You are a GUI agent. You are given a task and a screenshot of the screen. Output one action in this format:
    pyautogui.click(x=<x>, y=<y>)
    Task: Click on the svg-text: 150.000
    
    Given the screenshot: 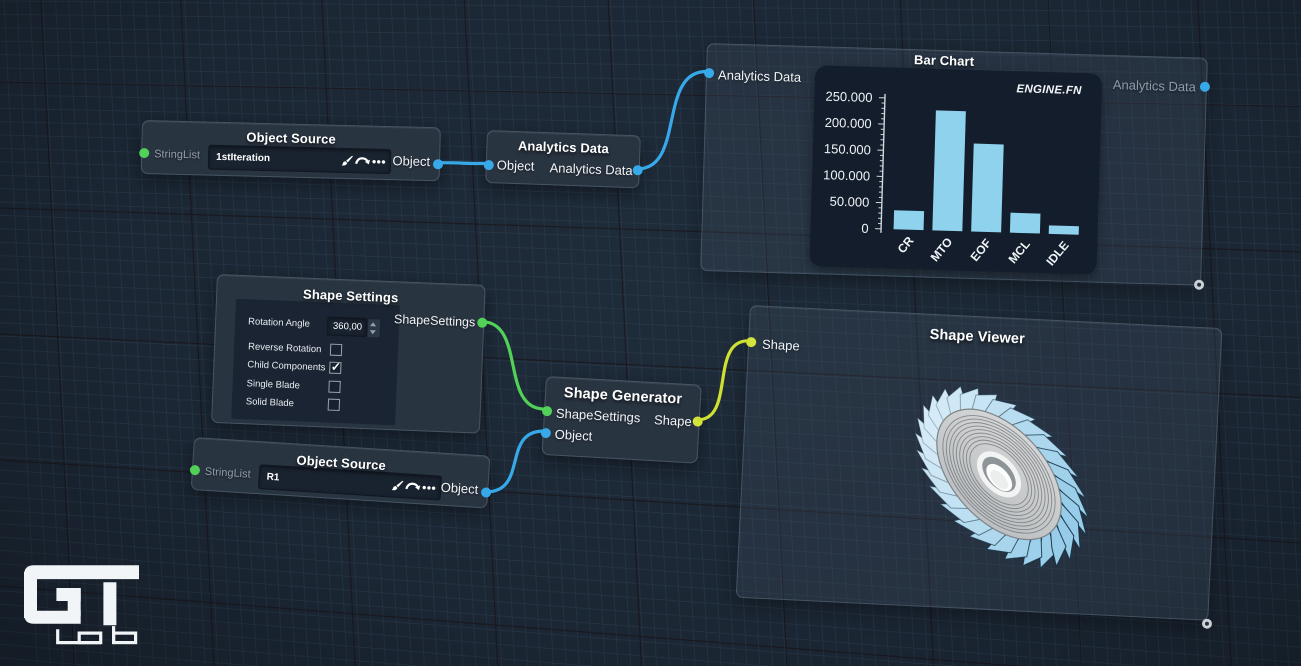 What is the action you would take?
    pyautogui.click(x=847, y=149)
    